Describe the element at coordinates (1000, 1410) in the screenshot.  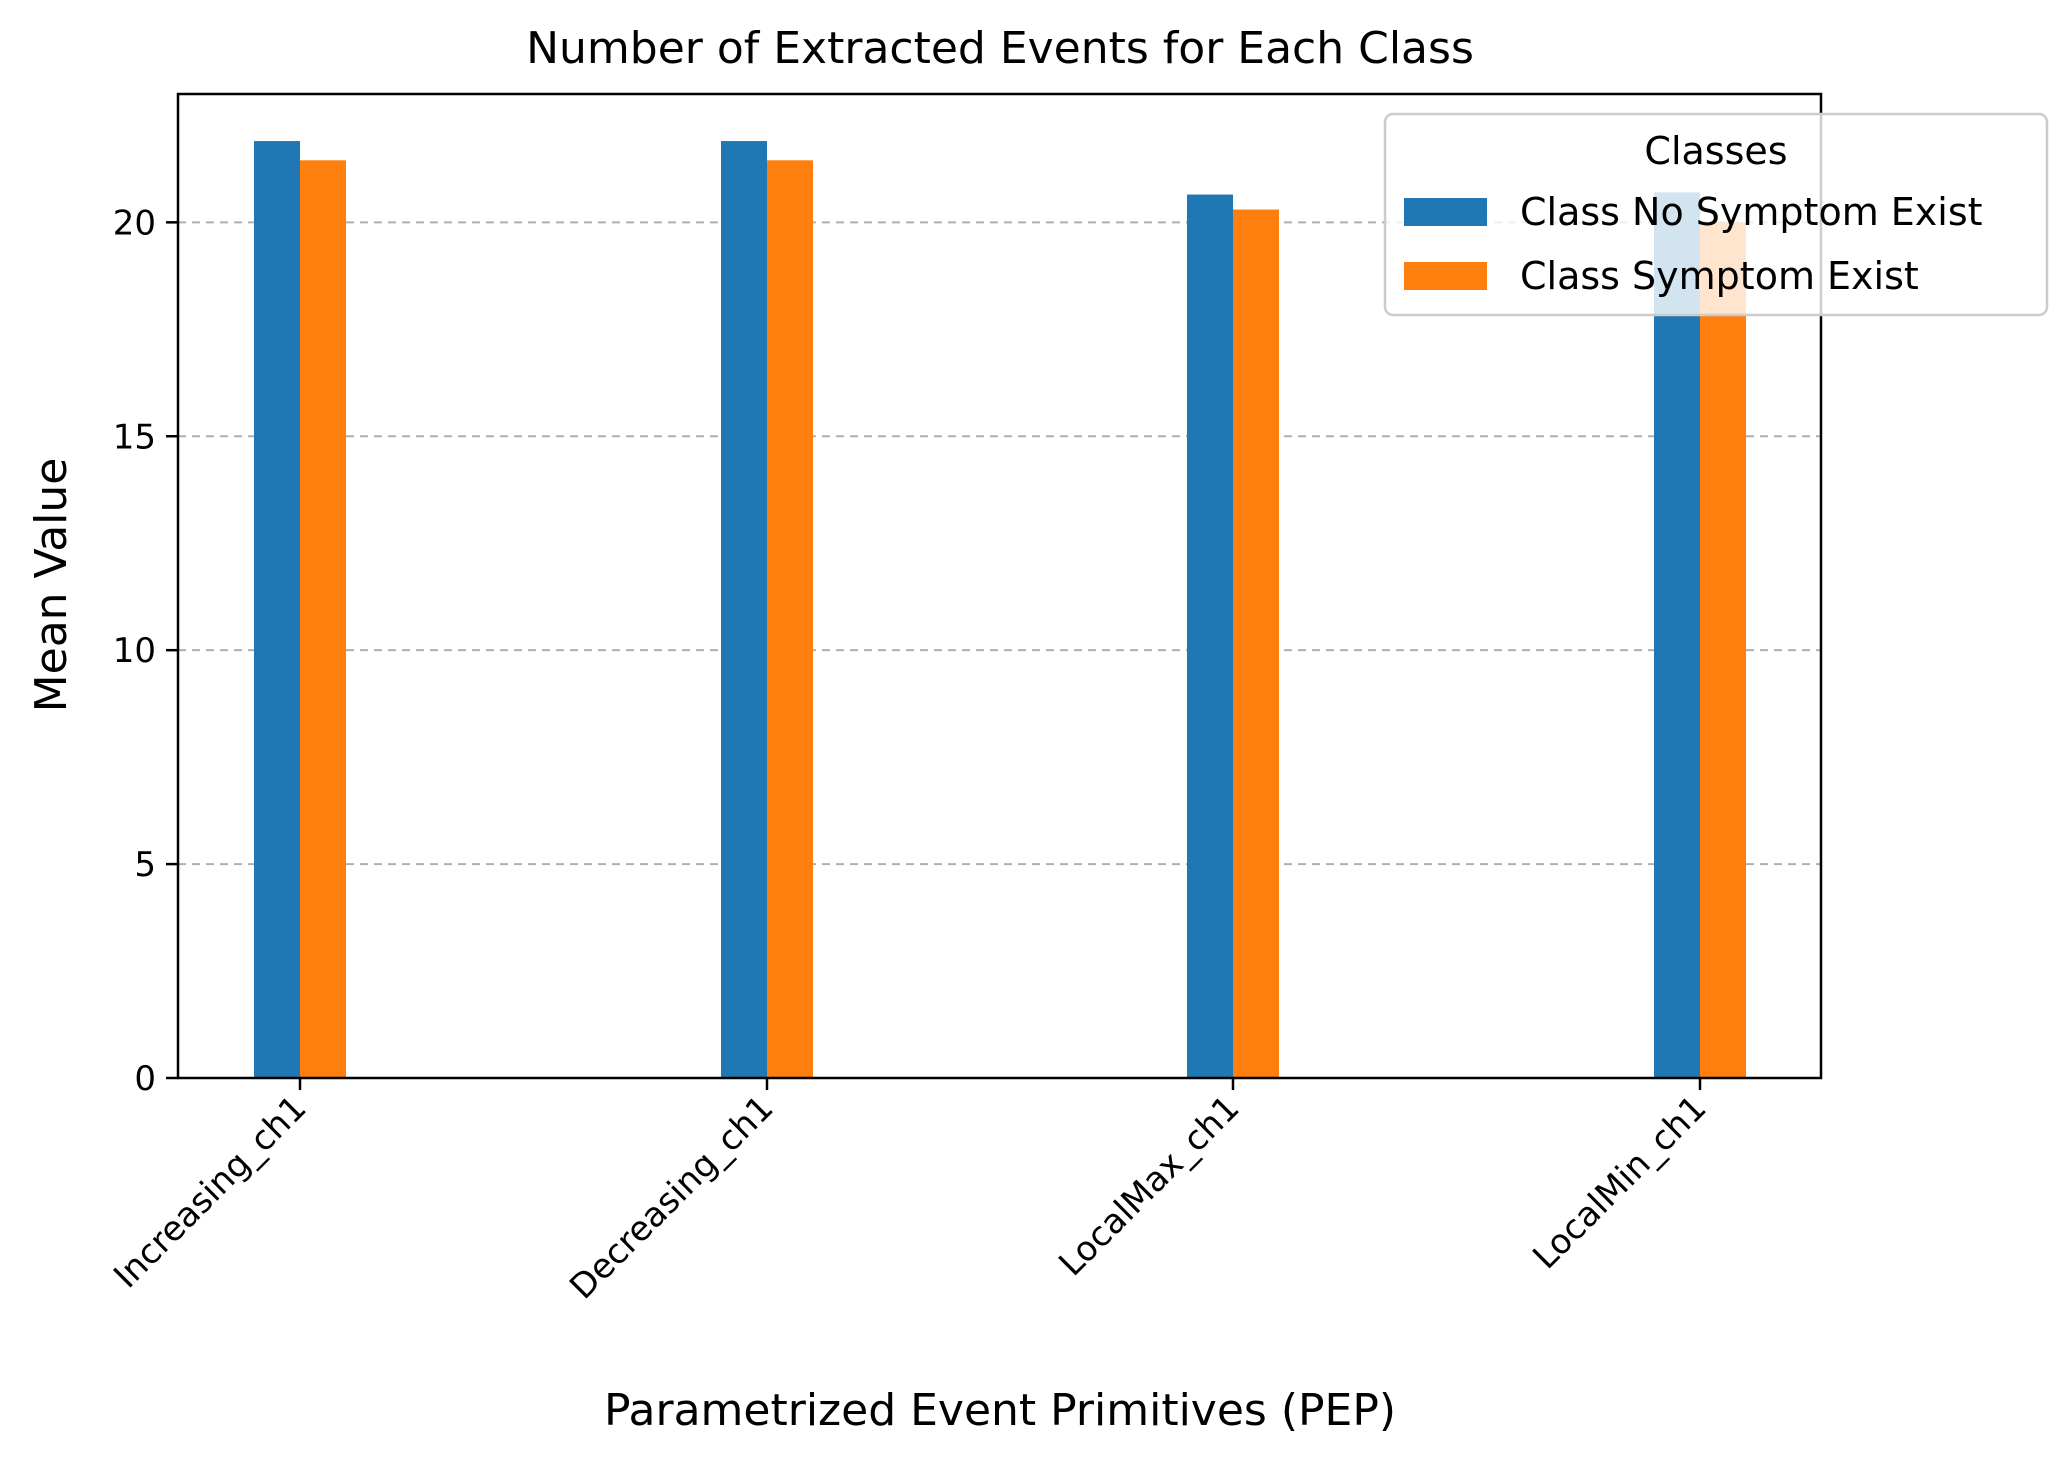
I see `x-axis-label: Parametrized Event Primitives (PEP)` at that location.